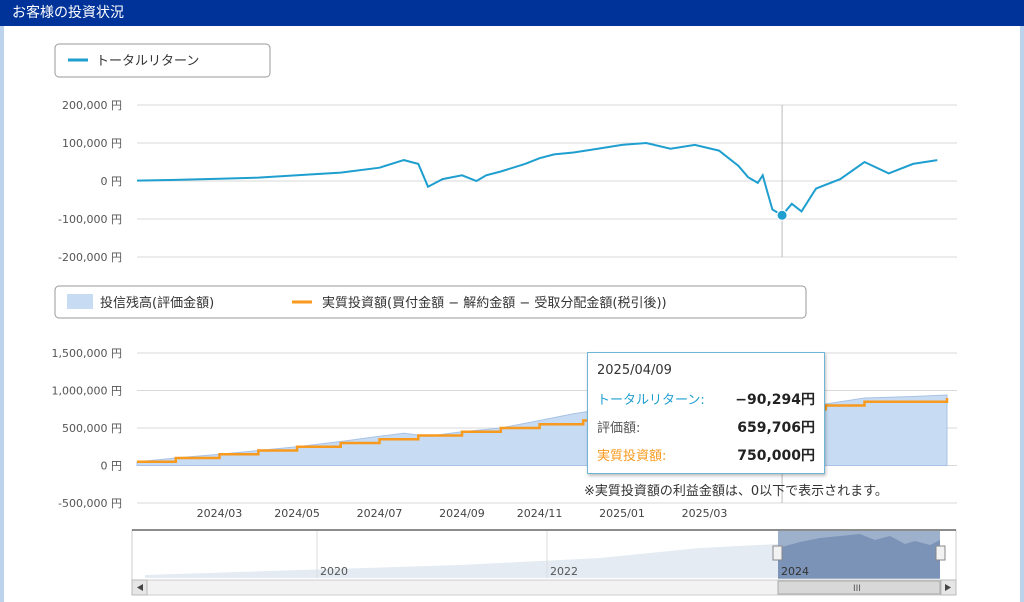 This screenshot has width=1024, height=602. Describe the element at coordinates (90, 503) in the screenshot. I see `y-tick-label: -500,000 円` at that location.